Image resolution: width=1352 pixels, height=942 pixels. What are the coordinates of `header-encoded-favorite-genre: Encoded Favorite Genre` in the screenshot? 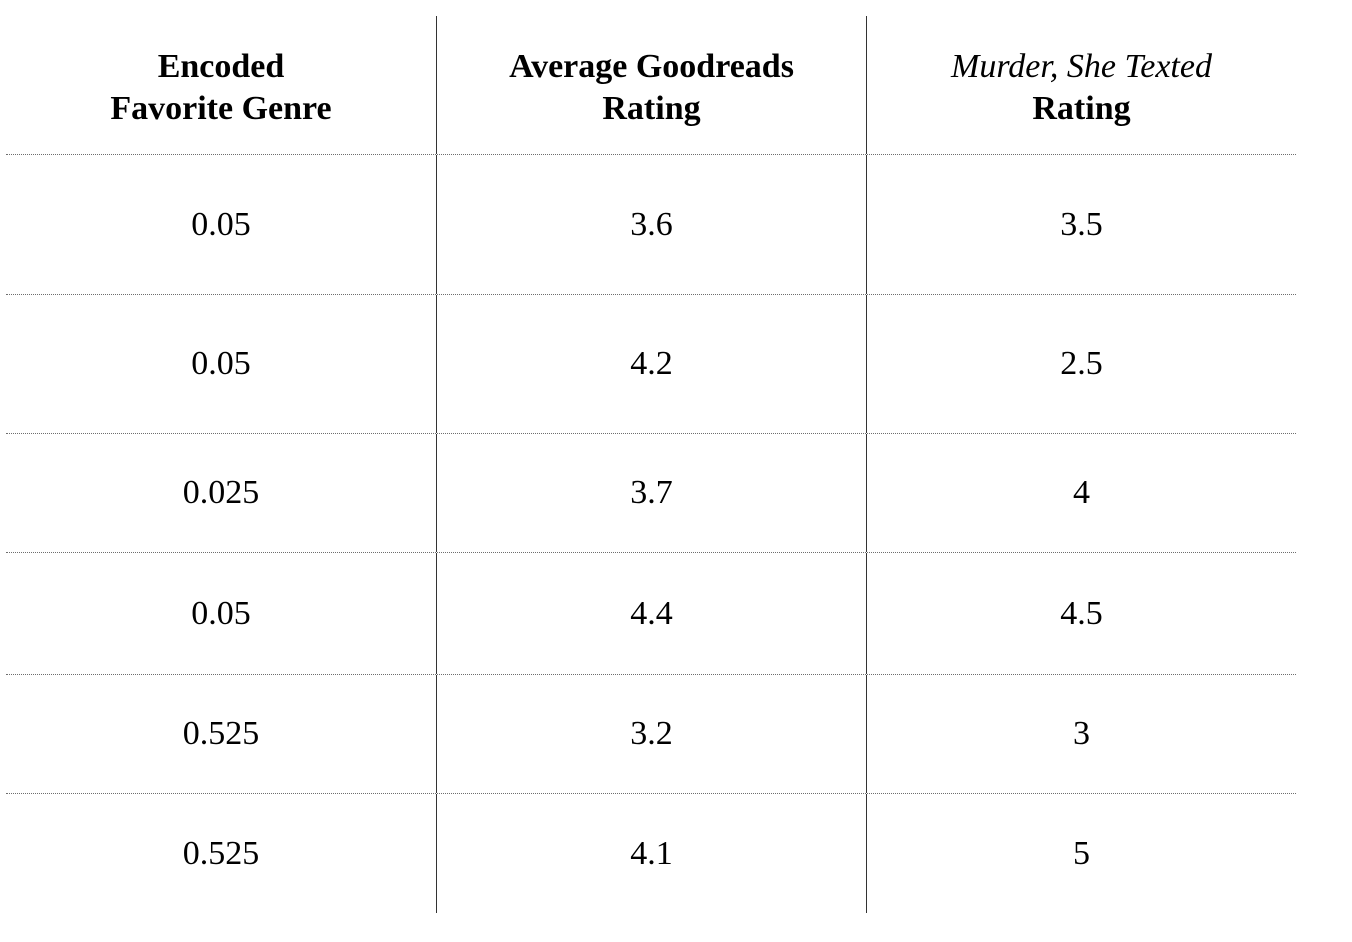 It's located at (221, 85).